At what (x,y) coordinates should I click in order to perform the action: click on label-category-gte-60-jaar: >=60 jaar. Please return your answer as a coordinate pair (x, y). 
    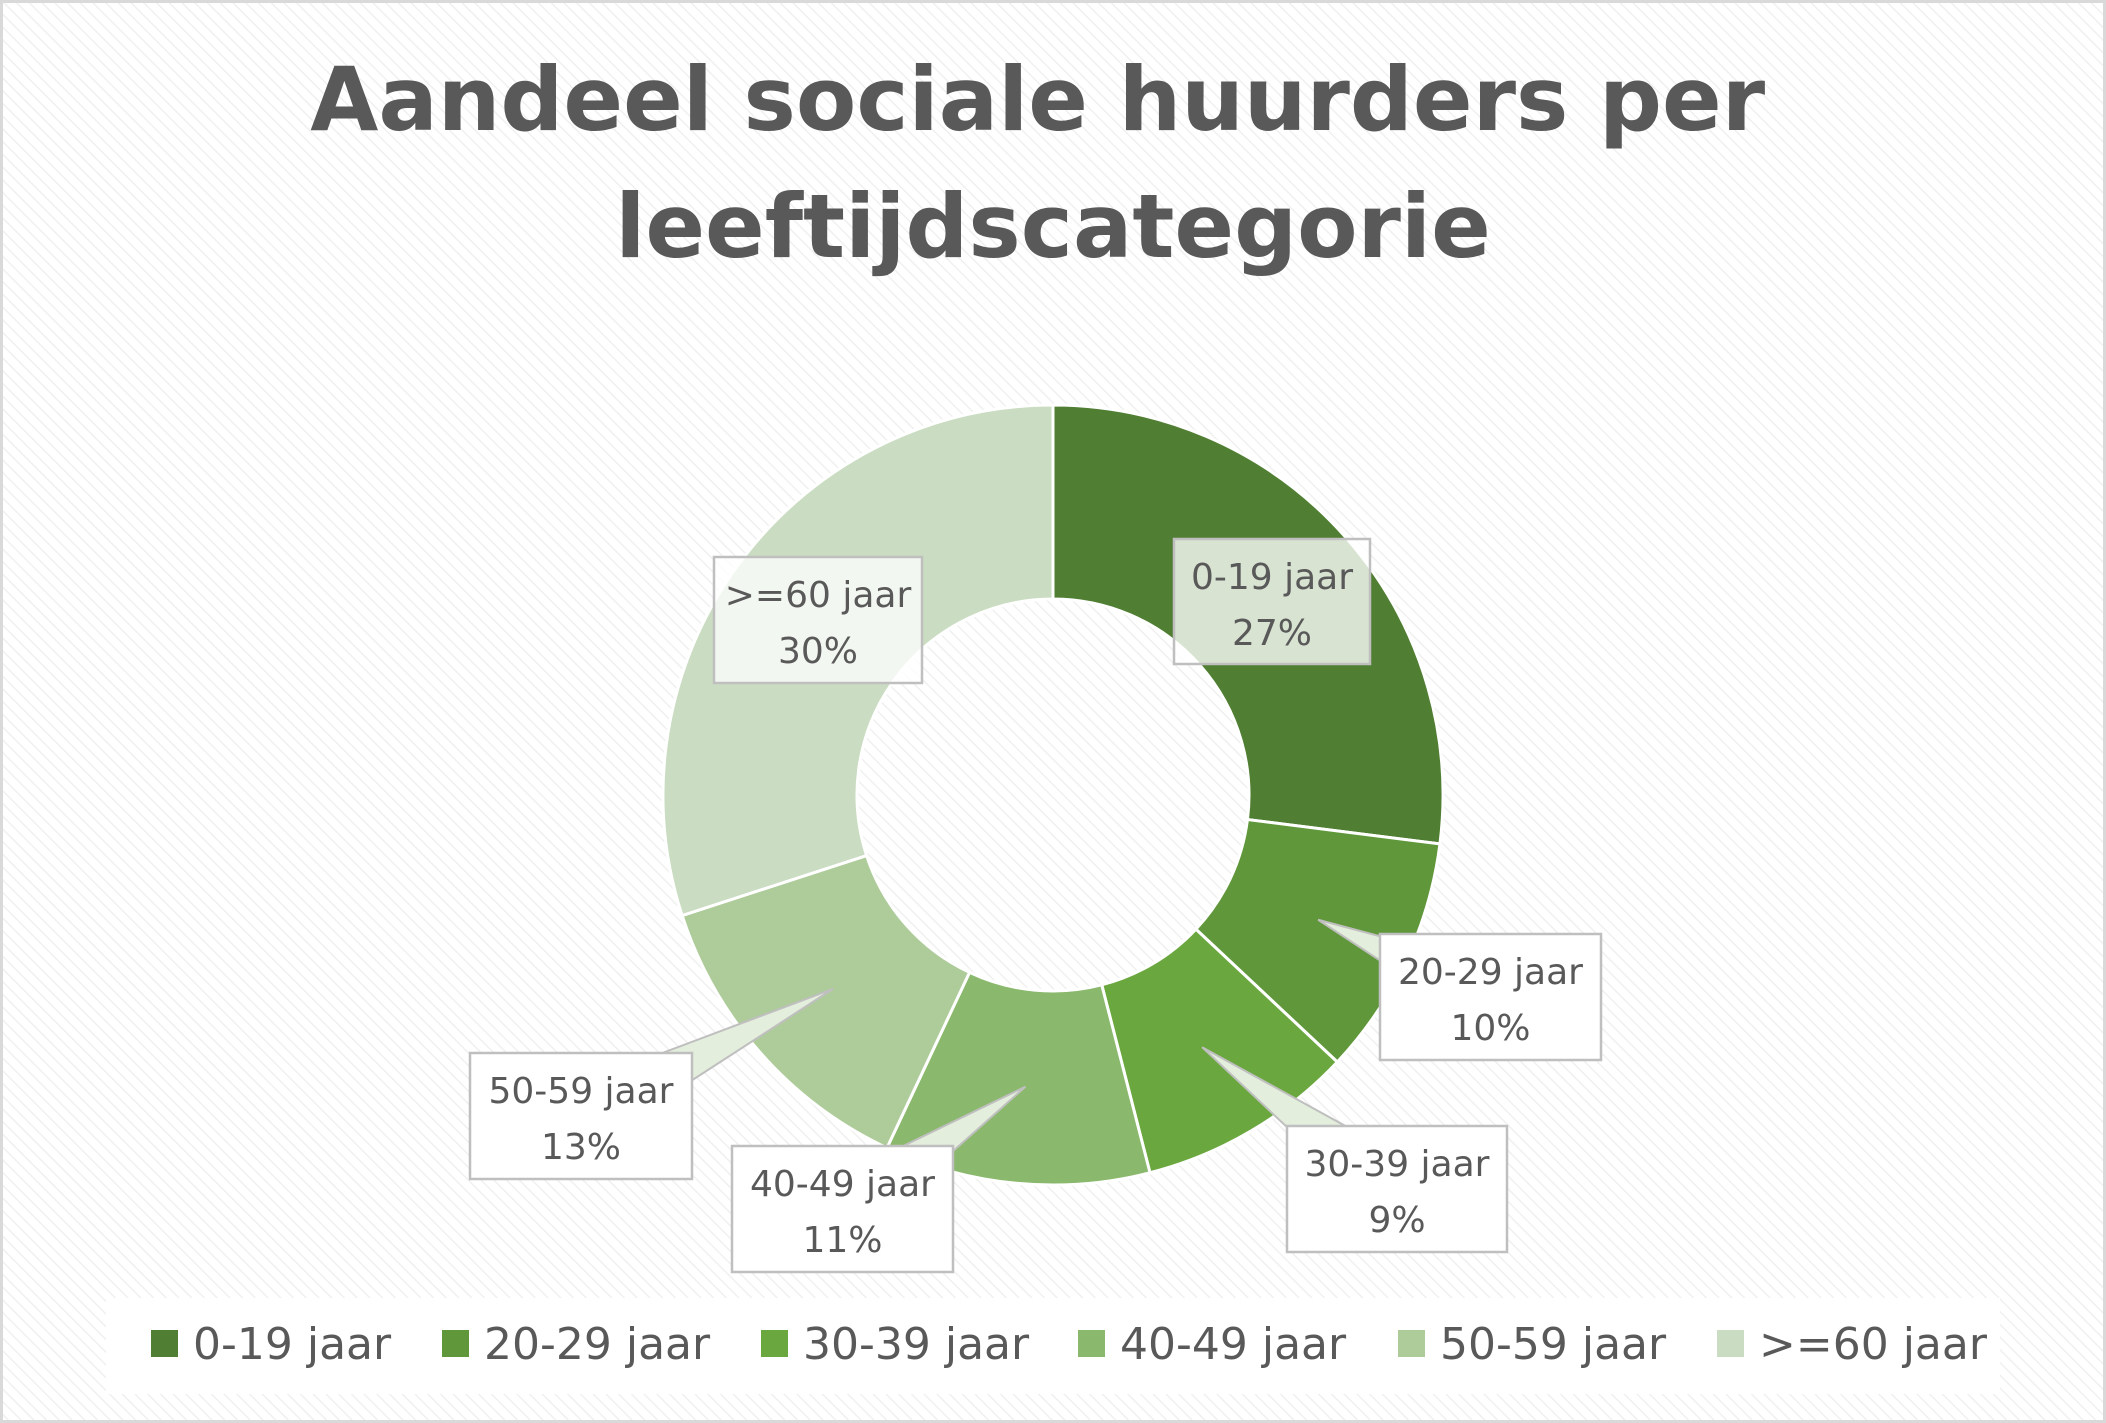
    Looking at the image, I should click on (818, 595).